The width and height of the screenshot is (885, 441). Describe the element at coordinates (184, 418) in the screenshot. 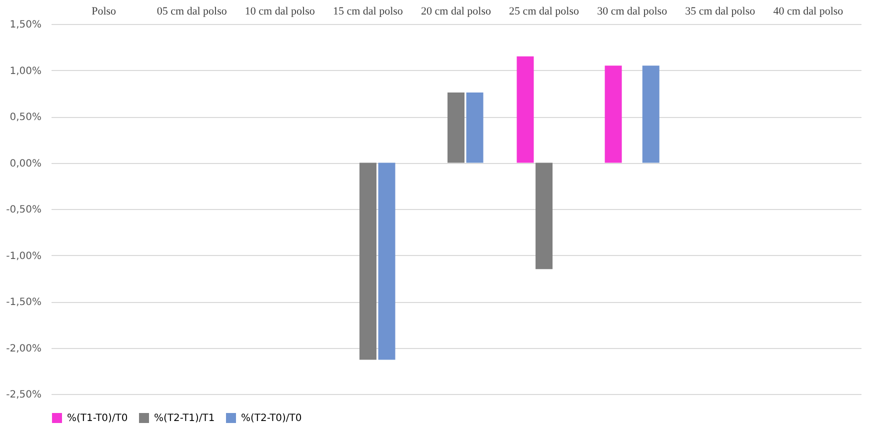

I see `legend-label: %(T2-T1)/T1` at that location.